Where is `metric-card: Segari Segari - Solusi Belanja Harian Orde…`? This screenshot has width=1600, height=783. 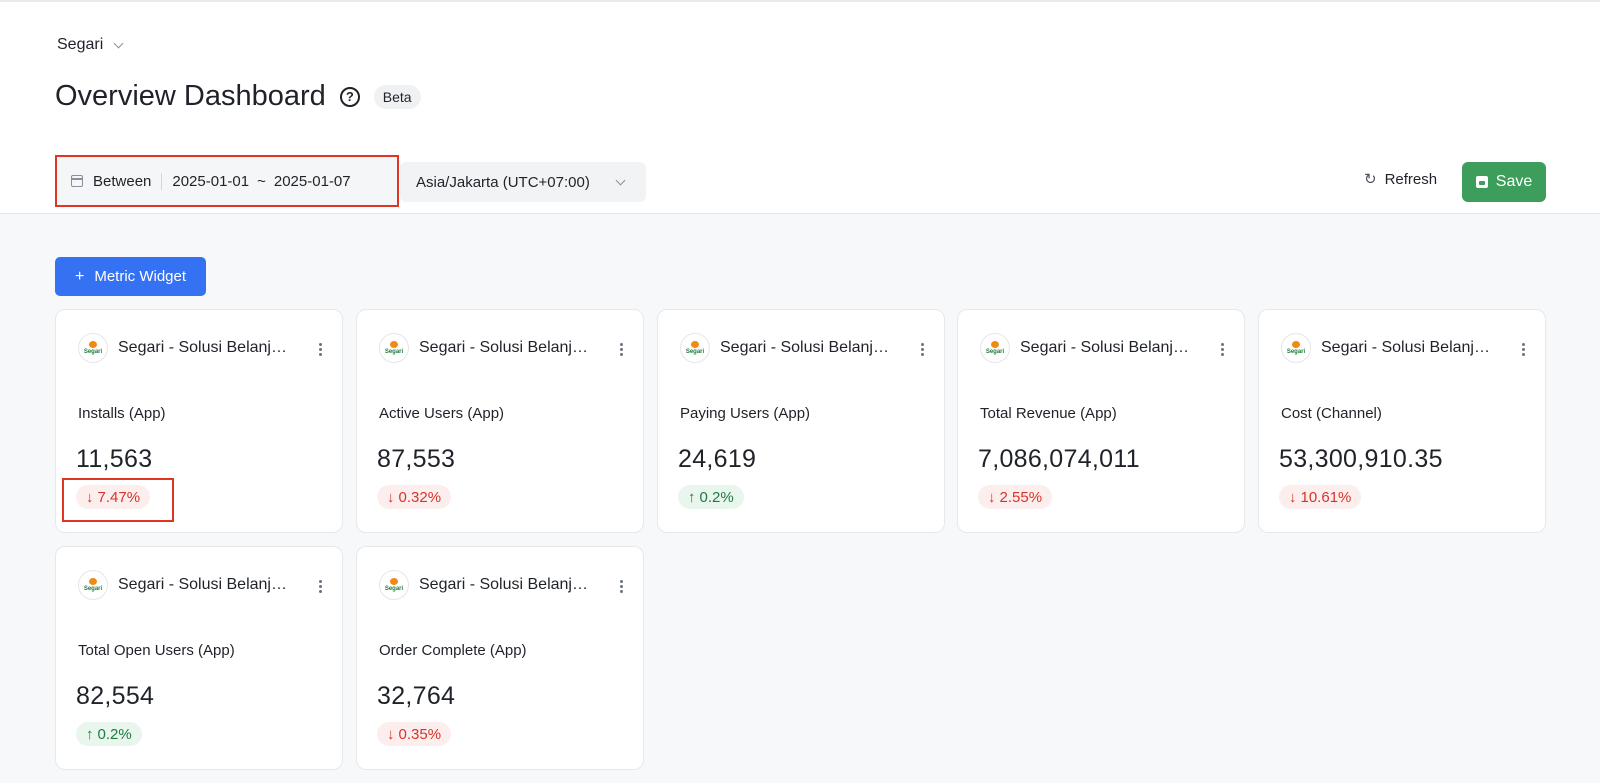
metric-card: Segari Segari - Solusi Belanja Harian Orde… is located at coordinates (500, 658).